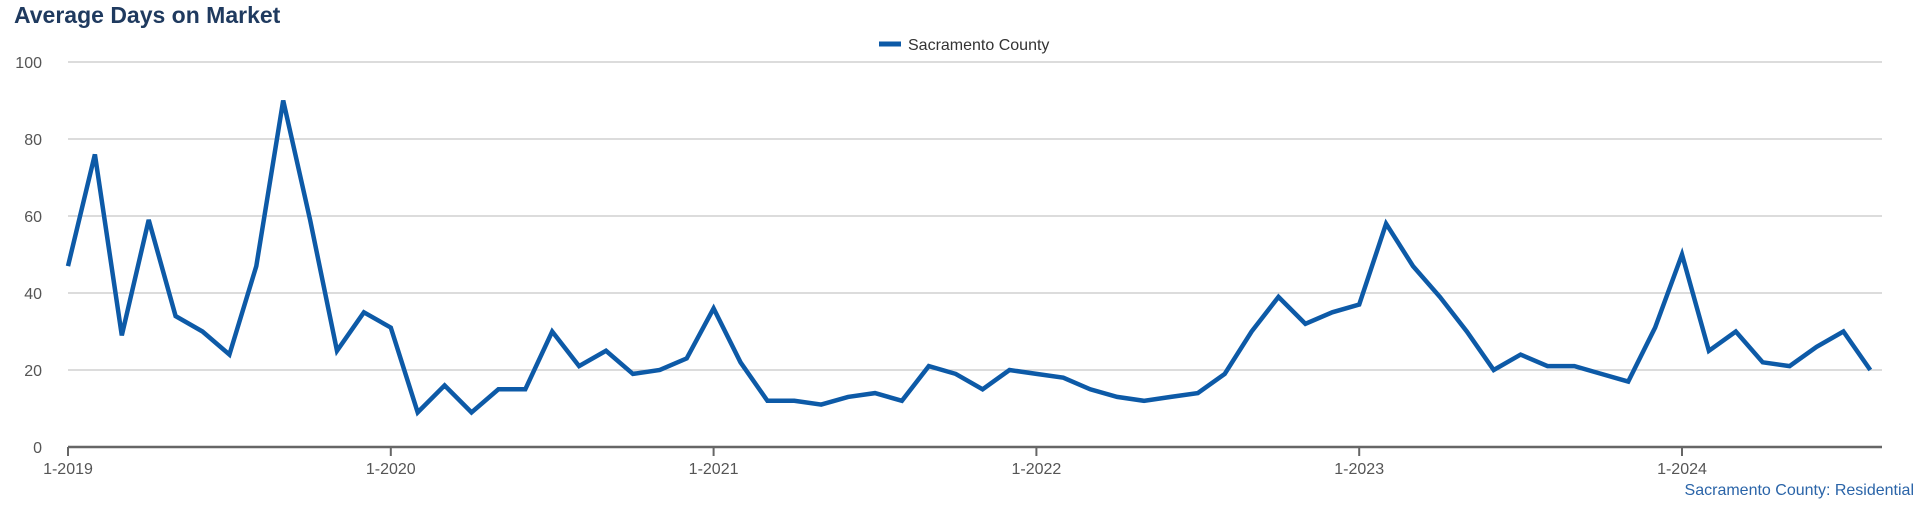 This screenshot has width=1920, height=506. What do you see at coordinates (28, 256) in the screenshot?
I see `y-axis-ticks: 0 20 40 60 80 100` at bounding box center [28, 256].